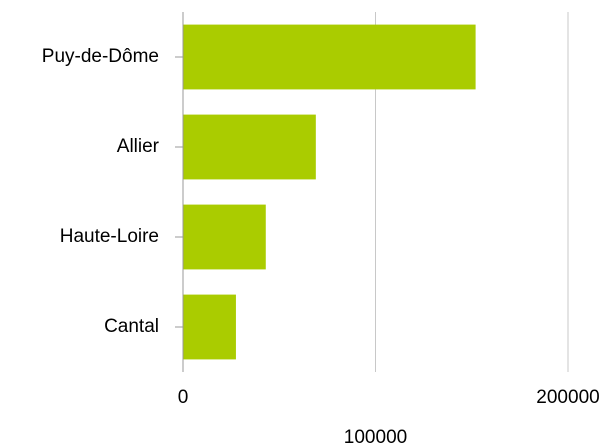 Image resolution: width=608 pixels, height=448 pixels. Describe the element at coordinates (375, 437) in the screenshot. I see `x-tick-label: 100000` at that location.